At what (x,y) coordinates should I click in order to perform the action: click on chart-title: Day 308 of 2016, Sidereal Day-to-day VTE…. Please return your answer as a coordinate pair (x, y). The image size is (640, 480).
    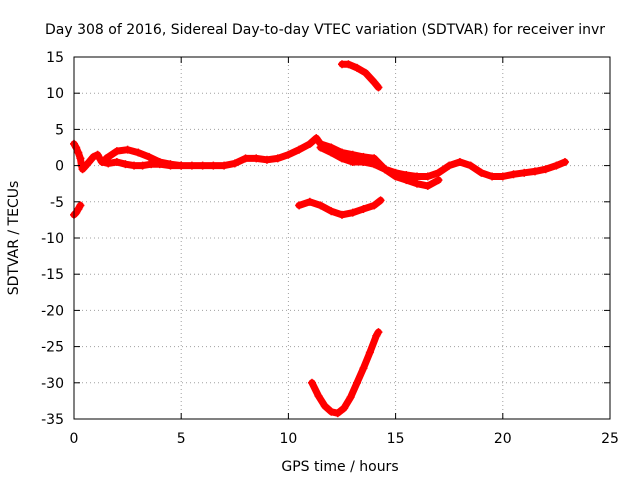
    Looking at the image, I should click on (325, 30).